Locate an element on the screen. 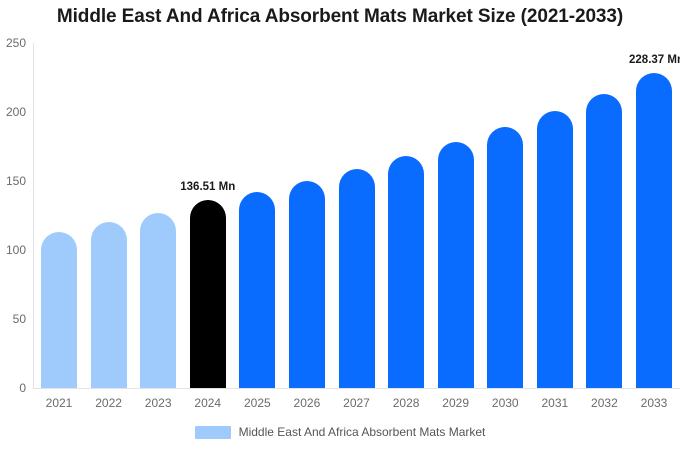 The width and height of the screenshot is (680, 450). x-axis-tick-label-2024: 2024 is located at coordinates (208, 403).